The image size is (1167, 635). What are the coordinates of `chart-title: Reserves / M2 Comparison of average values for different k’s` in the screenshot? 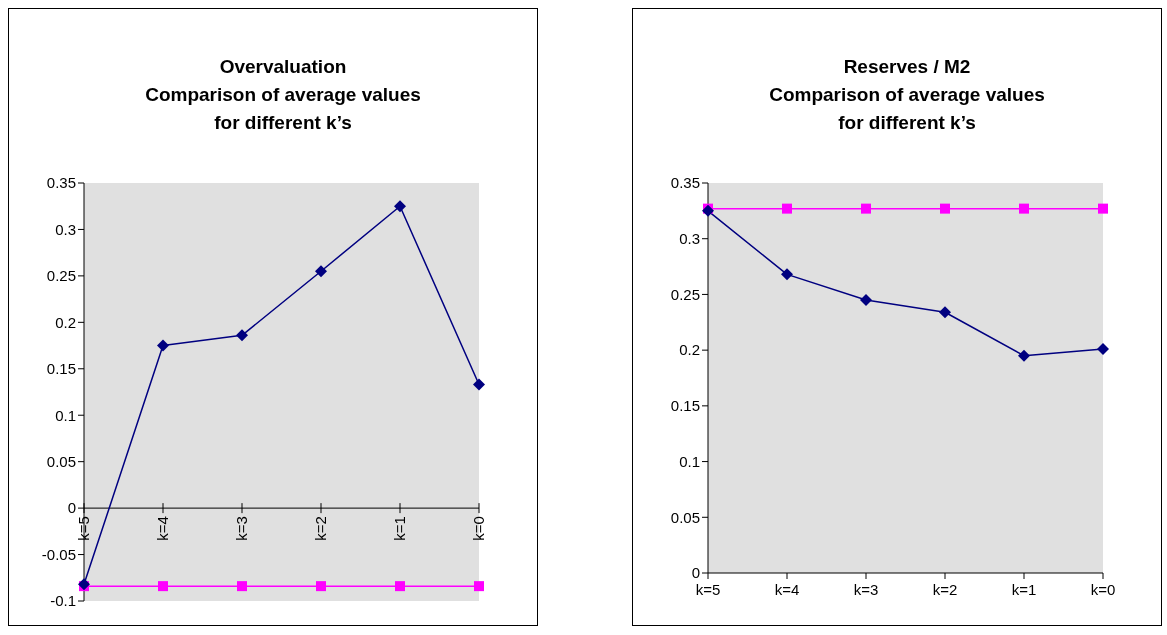 It's located at (907, 95).